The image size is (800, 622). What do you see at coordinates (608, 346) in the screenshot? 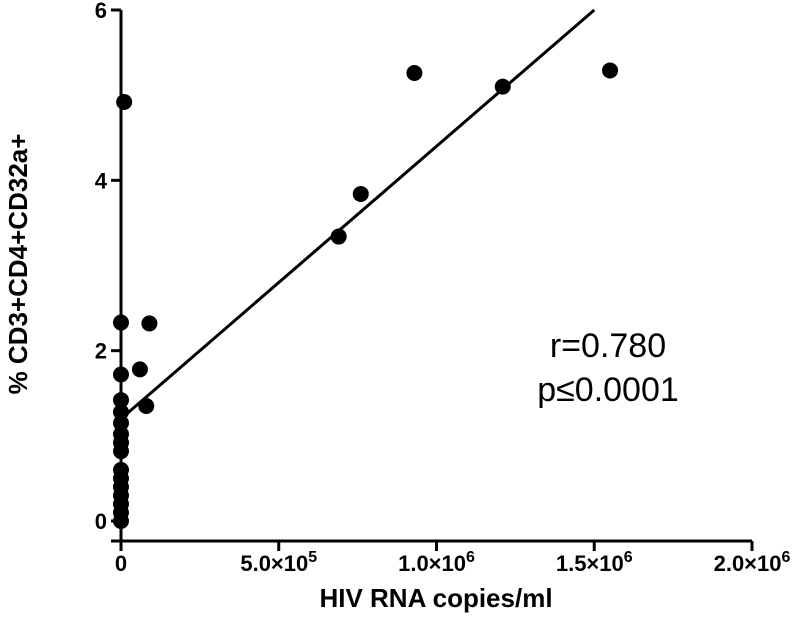
I see `correlation-annotation: r=0.780` at bounding box center [608, 346].